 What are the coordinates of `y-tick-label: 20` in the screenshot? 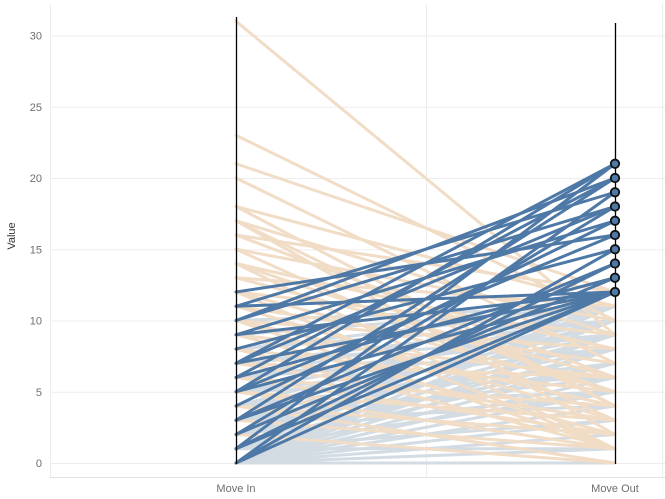 It's located at (36, 179).